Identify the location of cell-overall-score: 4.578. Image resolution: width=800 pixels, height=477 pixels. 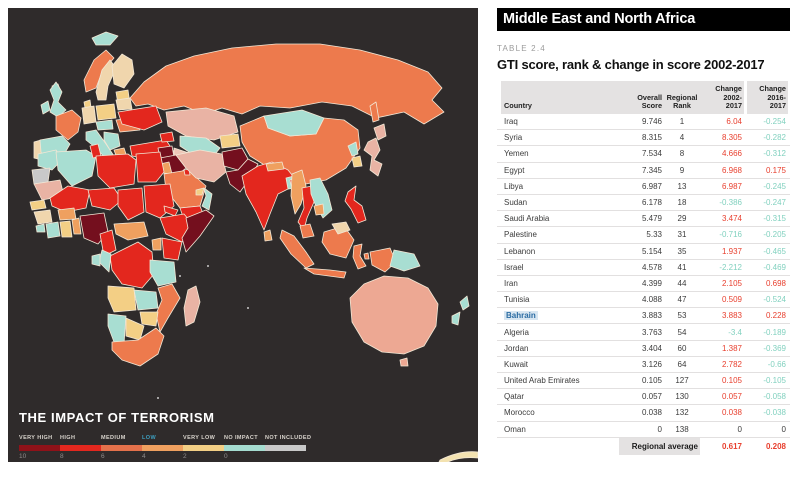
(651, 267).